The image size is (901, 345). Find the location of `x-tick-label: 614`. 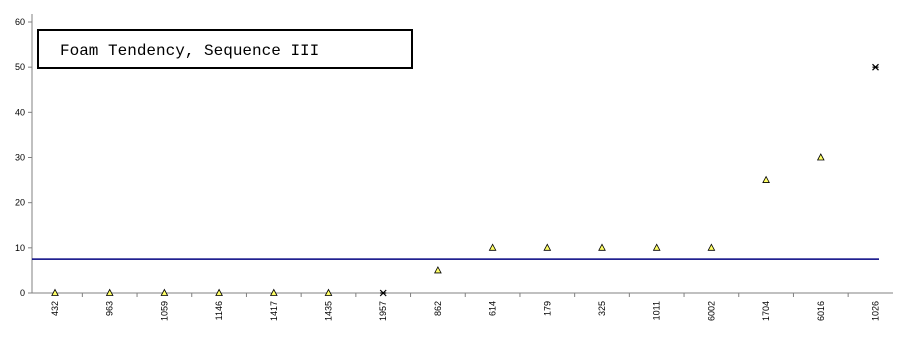

x-tick-label: 614 is located at coordinates (493, 308).